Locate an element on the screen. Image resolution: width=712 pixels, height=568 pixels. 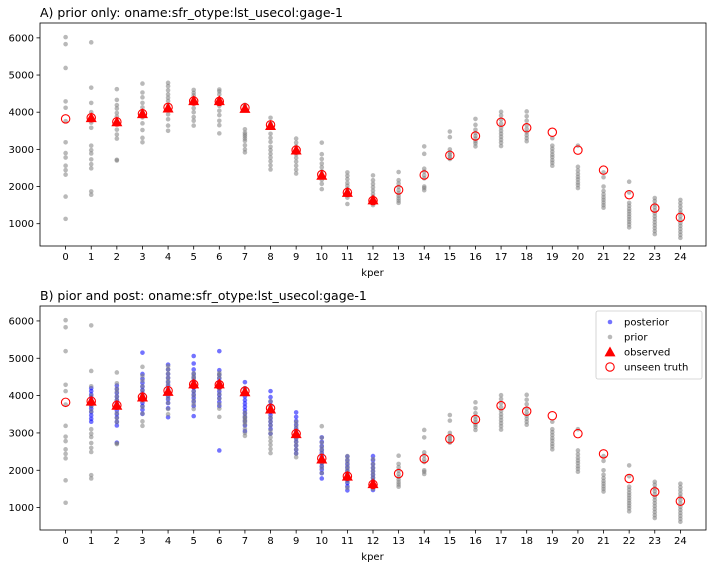
x-tick-label: 7 is located at coordinates (245, 541).